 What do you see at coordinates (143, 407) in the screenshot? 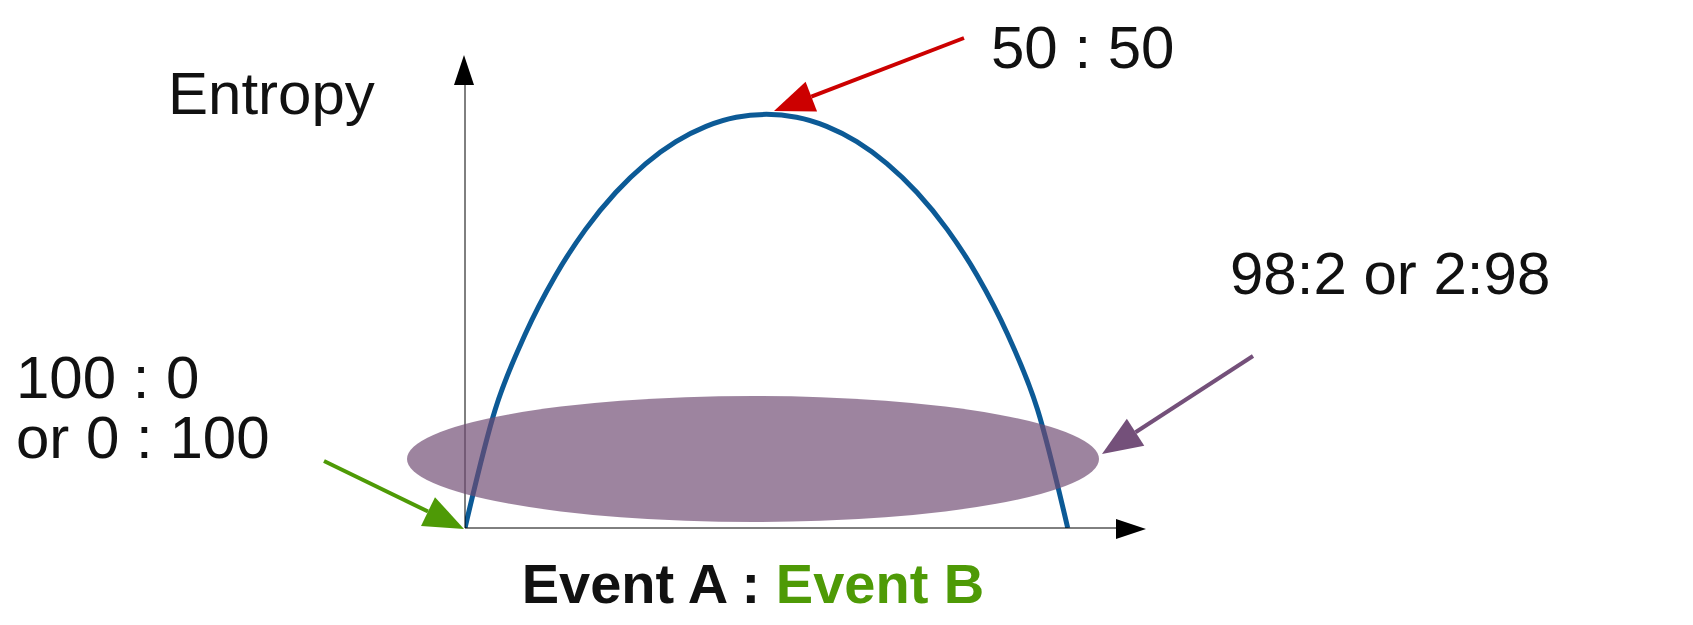
I see `text: 100 : 0 or 0 : 100` at bounding box center [143, 407].